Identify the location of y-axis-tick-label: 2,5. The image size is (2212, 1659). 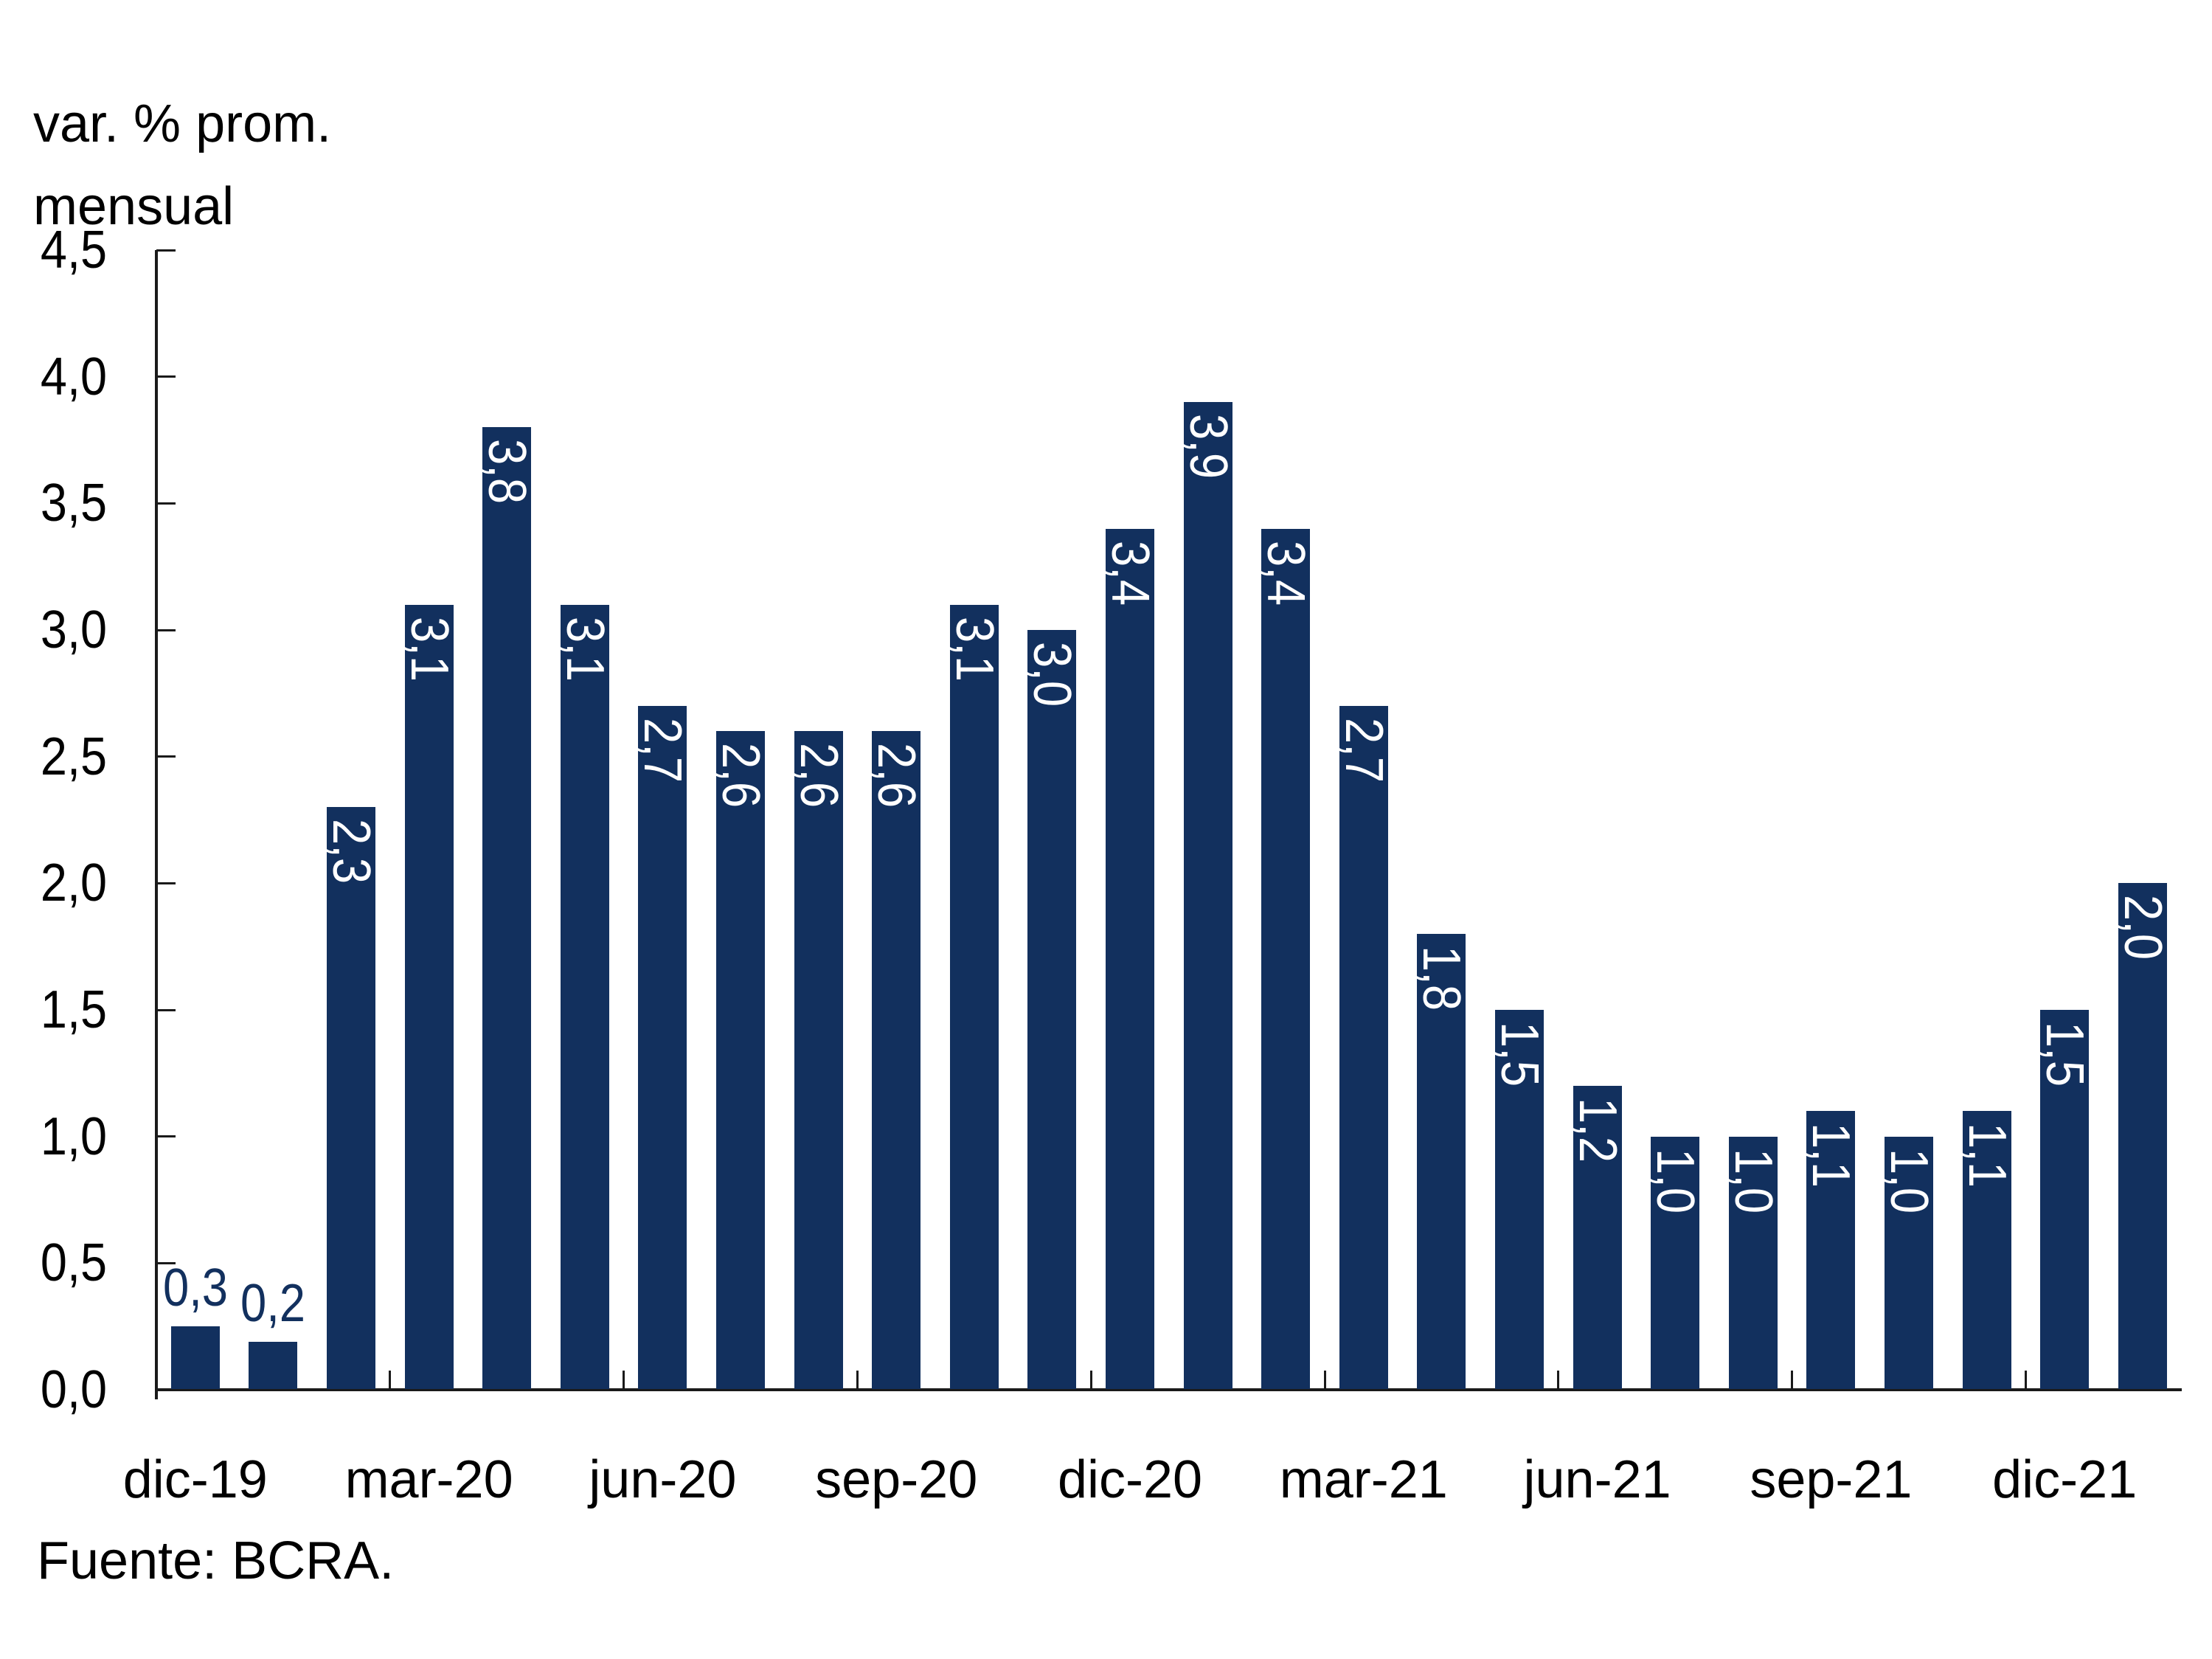
(74, 756).